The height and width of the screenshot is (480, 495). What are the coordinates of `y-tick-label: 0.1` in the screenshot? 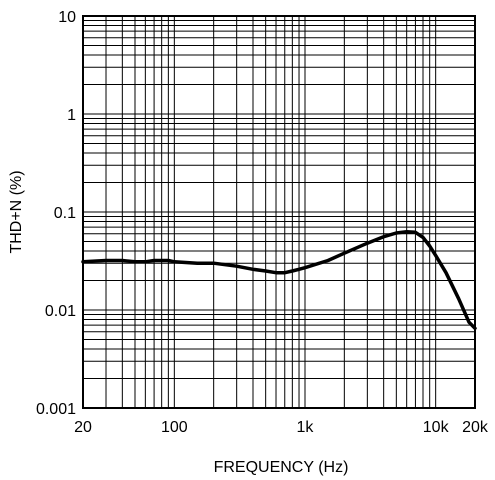 It's located at (65, 213).